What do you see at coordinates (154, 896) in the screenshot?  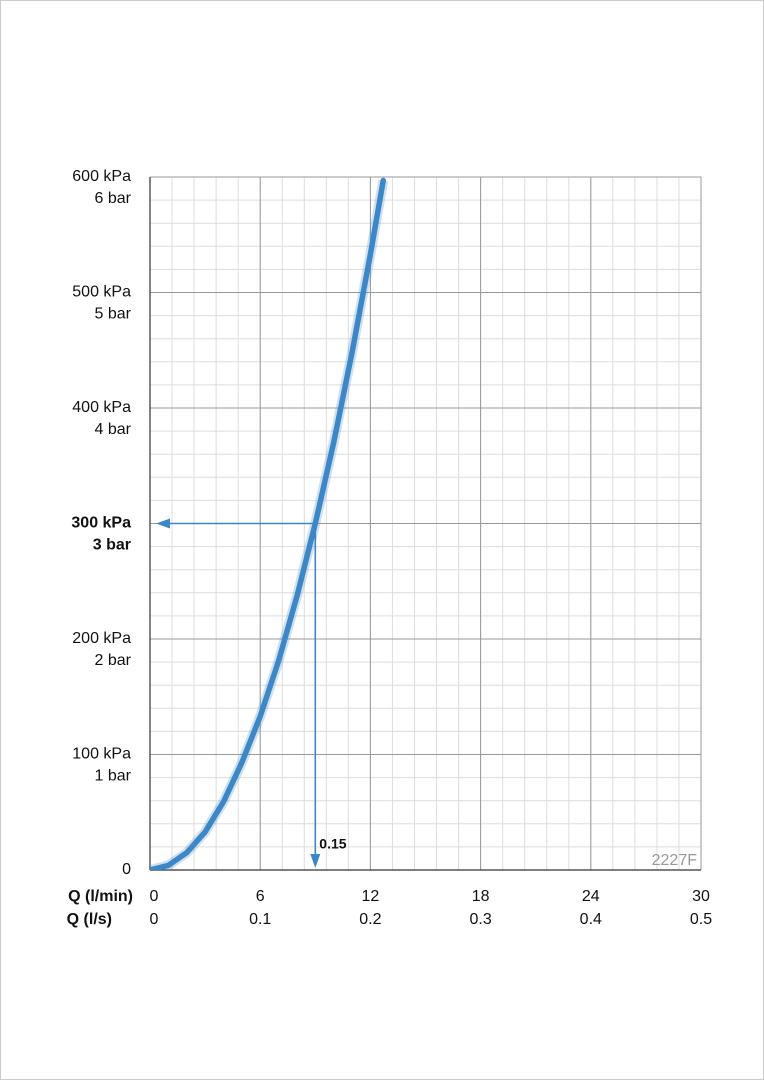 I see `x-tick-label: 0` at bounding box center [154, 896].